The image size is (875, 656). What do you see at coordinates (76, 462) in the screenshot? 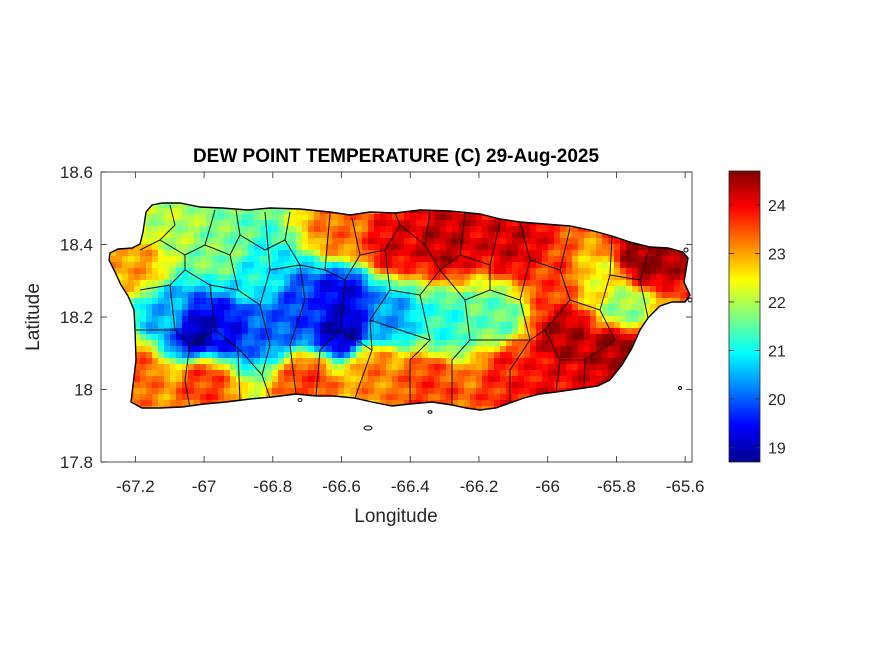
I see `y-tick-label: 17.8` at bounding box center [76, 462].